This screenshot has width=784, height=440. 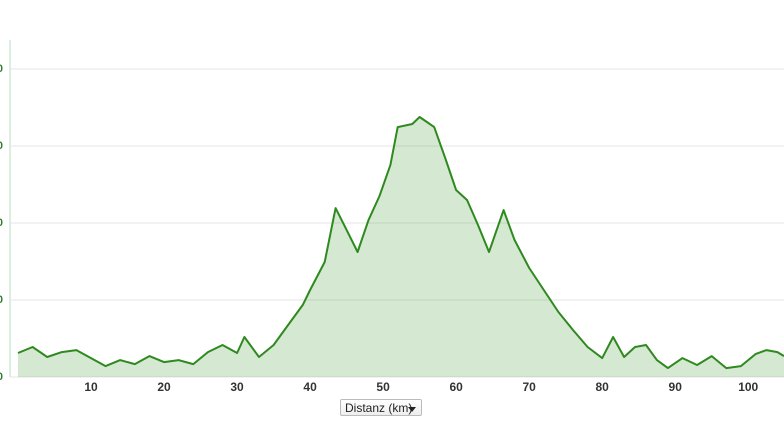 What do you see at coordinates (748, 387) in the screenshot?
I see `x-tick-label: 100` at bounding box center [748, 387].